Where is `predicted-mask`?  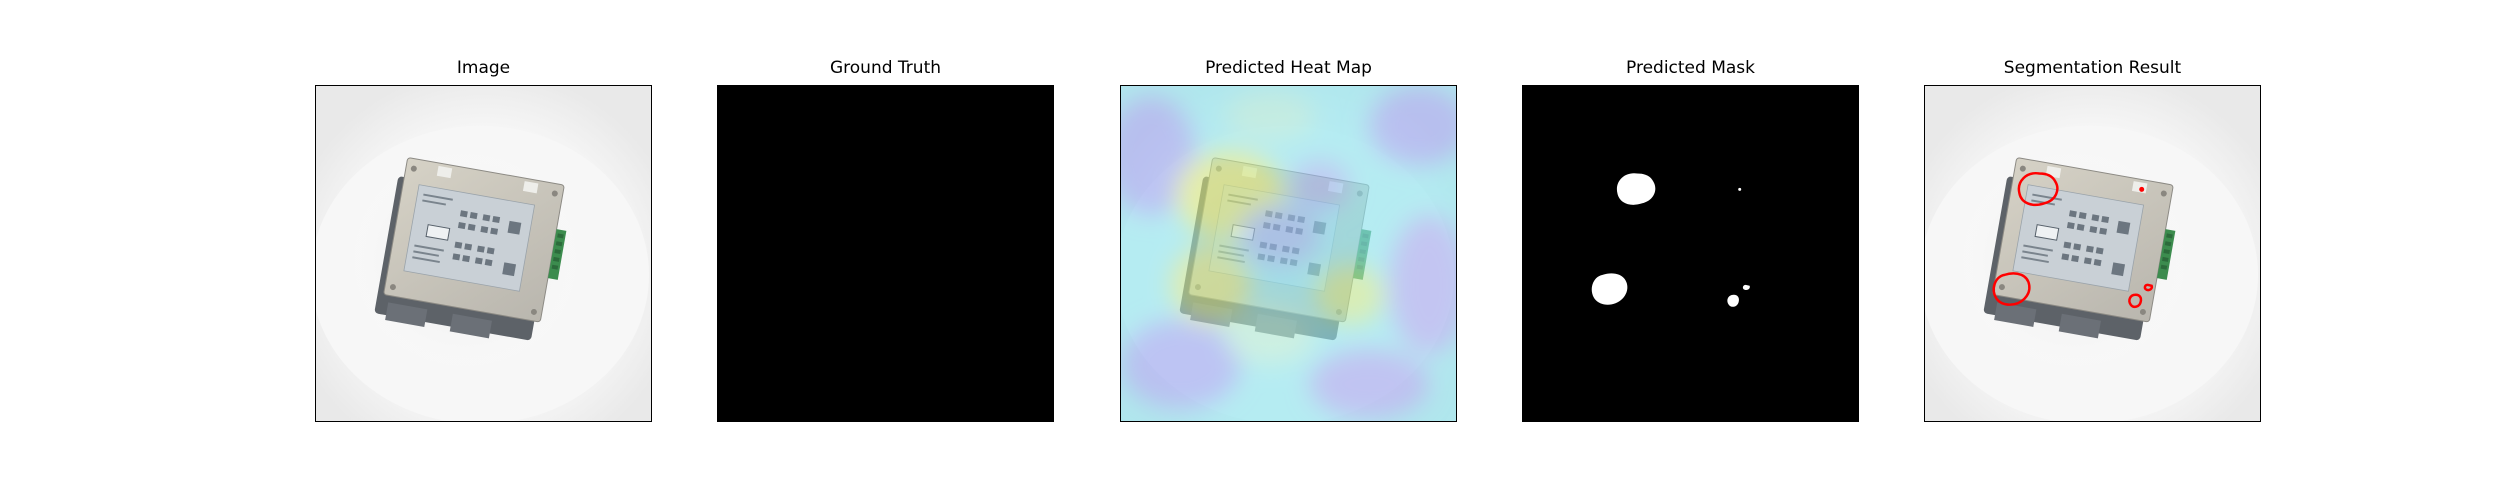 predicted-mask is located at coordinates (1690, 253).